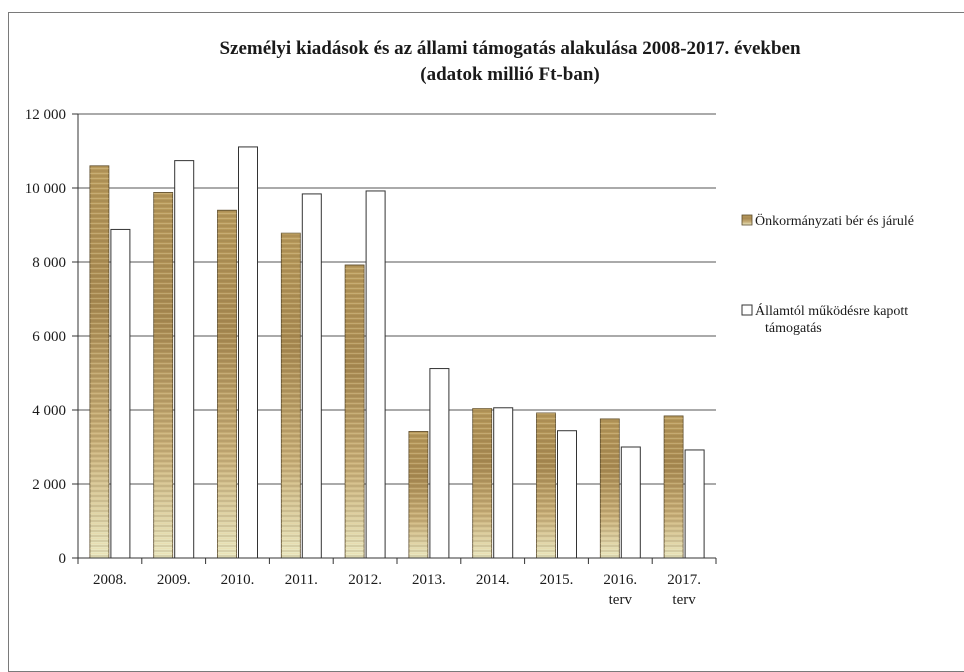 Image resolution: width=964 pixels, height=672 pixels. Describe the element at coordinates (793, 328) in the screenshot. I see `legend-label-2: támogatás` at that location.